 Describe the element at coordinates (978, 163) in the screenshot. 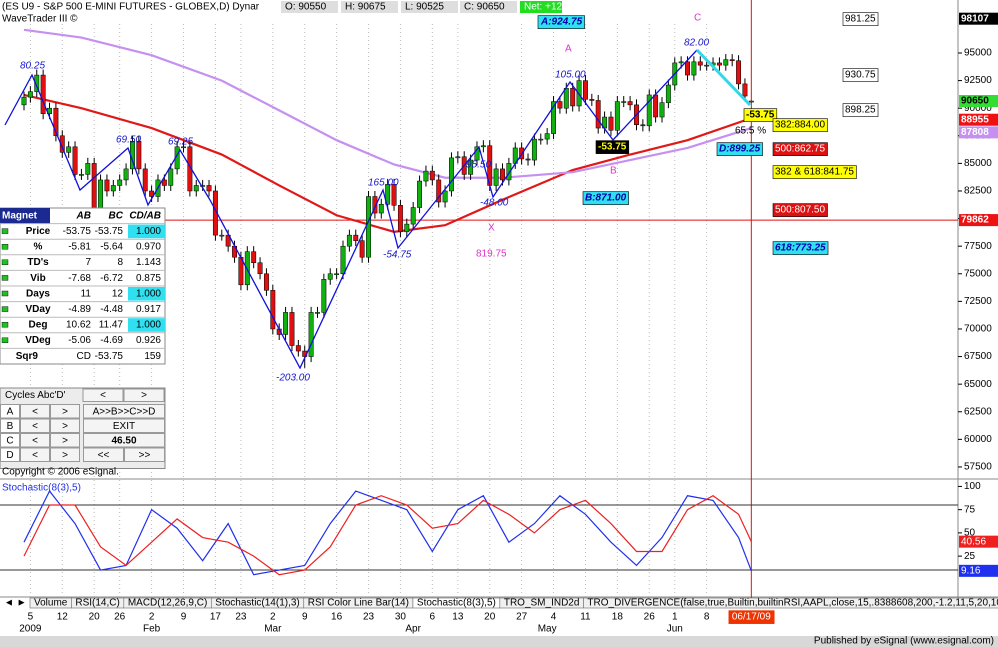

I see `y-tick-label: 85000` at that location.